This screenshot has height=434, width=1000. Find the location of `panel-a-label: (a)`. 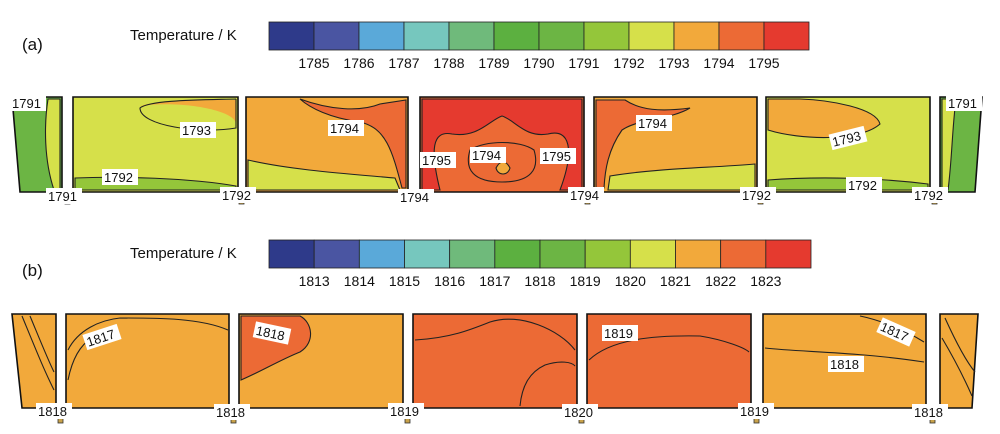

panel-a-label: (a) is located at coordinates (32, 44).